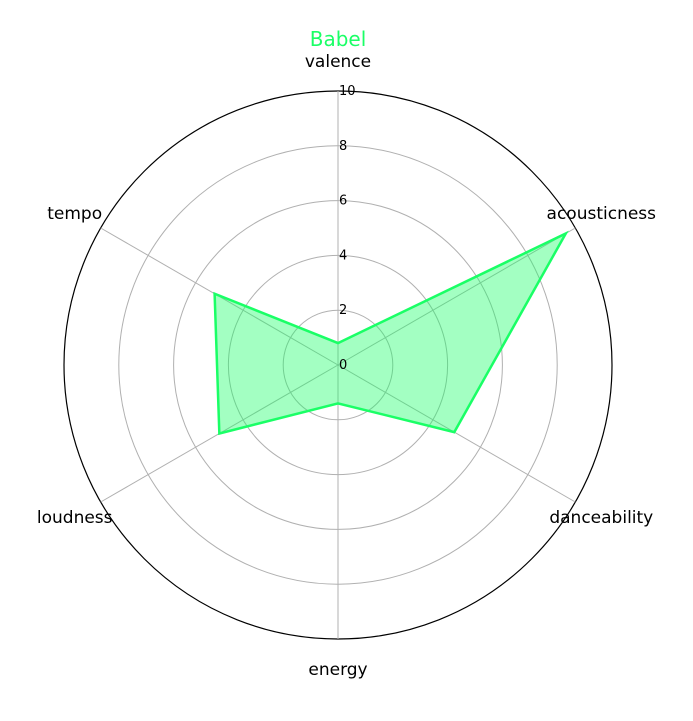 The width and height of the screenshot is (693, 721). What do you see at coordinates (347, 91) in the screenshot?
I see `tick-label: 10` at bounding box center [347, 91].